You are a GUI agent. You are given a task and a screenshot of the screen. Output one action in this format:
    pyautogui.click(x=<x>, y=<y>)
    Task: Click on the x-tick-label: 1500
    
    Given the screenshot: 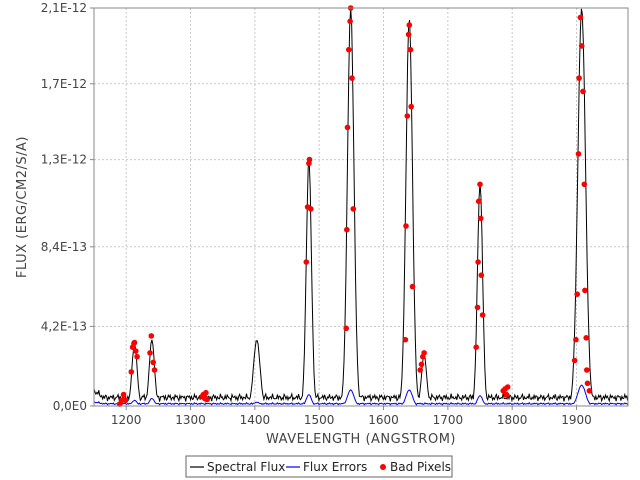 What is the action you would take?
    pyautogui.click(x=319, y=420)
    